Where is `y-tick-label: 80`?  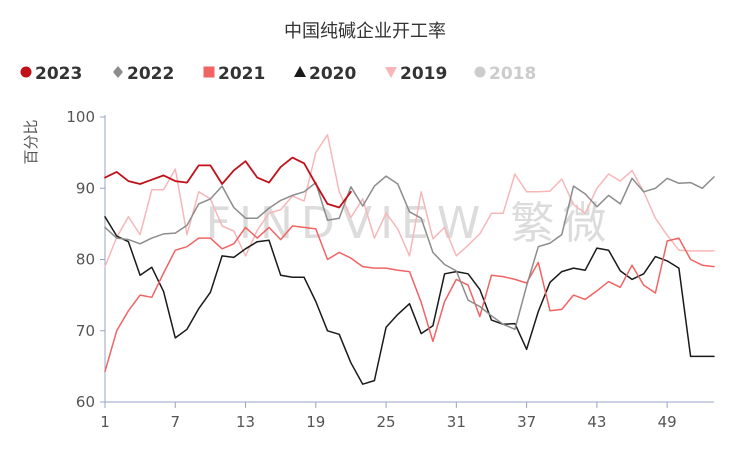
y-tick-label: 80 is located at coordinates (85, 260).